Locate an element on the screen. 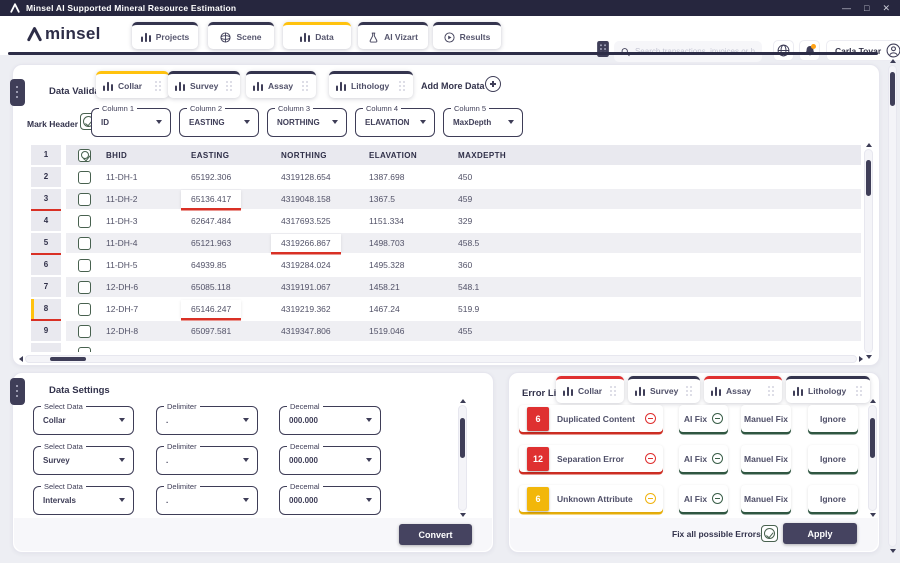 This screenshot has height=563, width=900. dv-tab-label: Collar is located at coordinates (130, 86).